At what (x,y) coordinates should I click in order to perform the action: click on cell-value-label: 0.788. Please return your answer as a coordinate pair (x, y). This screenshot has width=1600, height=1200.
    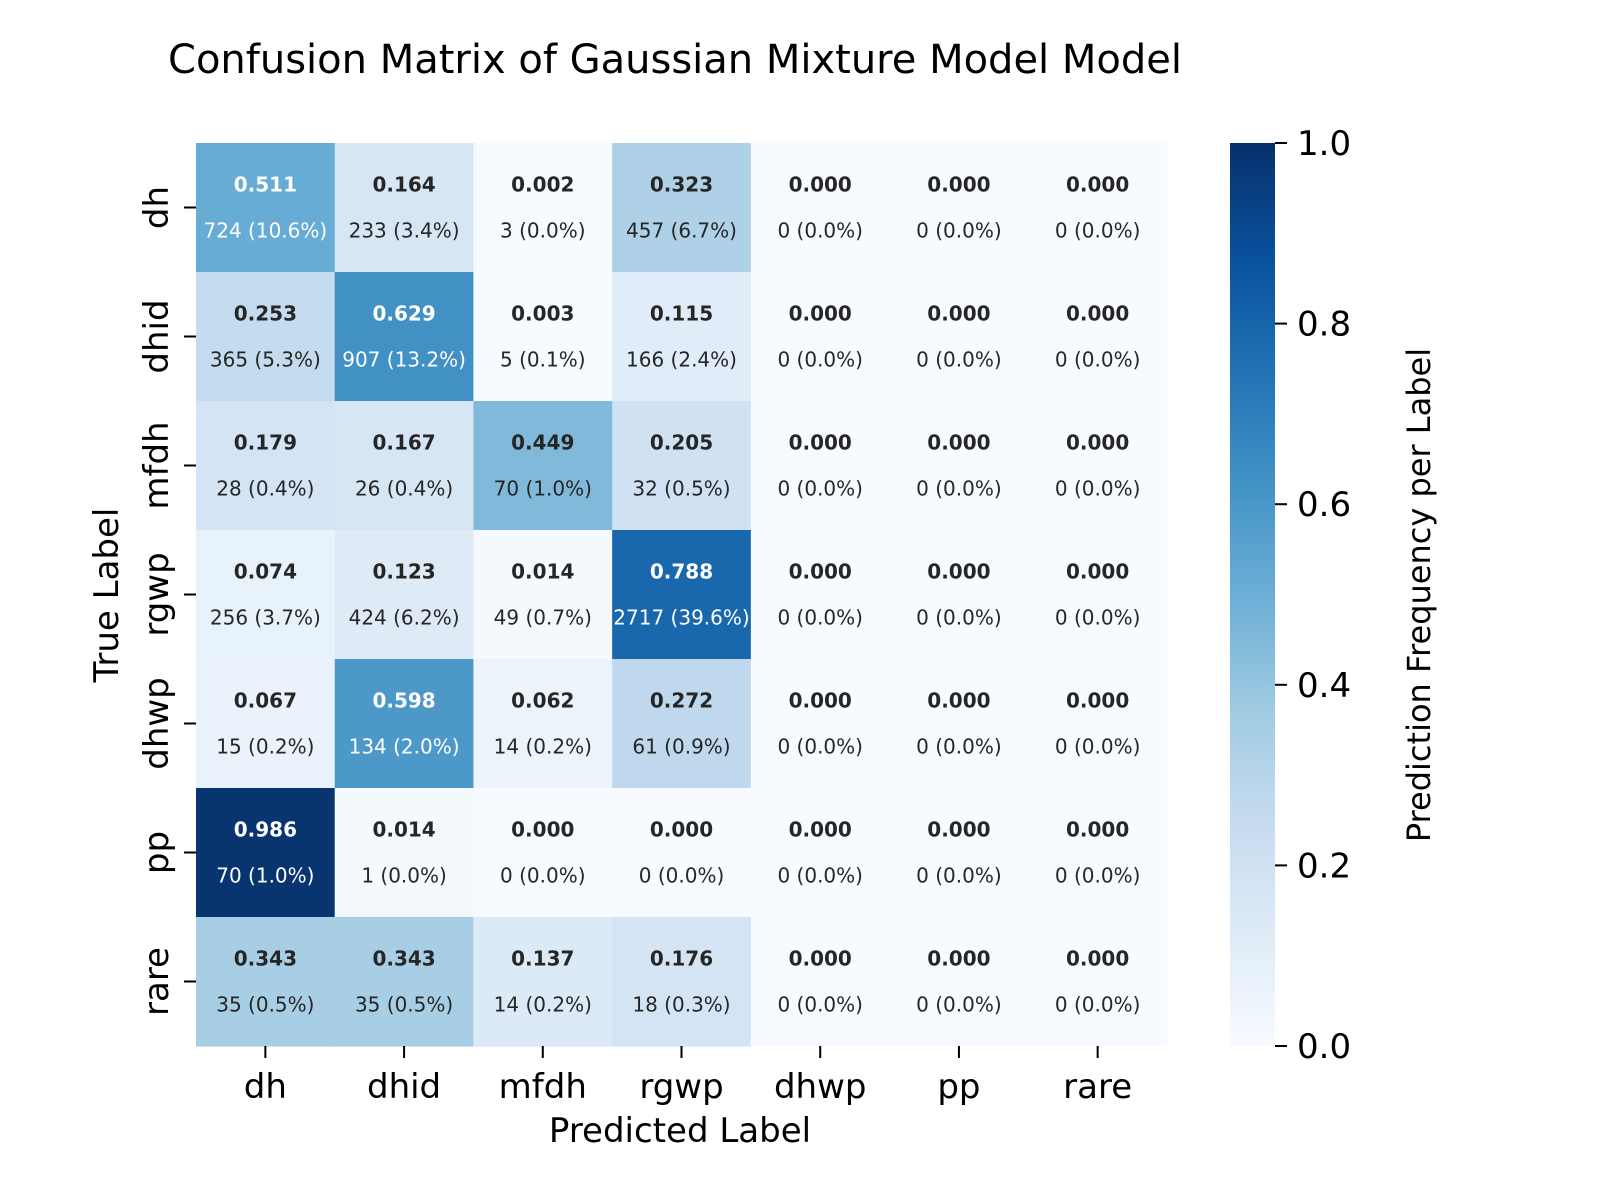
    Looking at the image, I should click on (681, 572).